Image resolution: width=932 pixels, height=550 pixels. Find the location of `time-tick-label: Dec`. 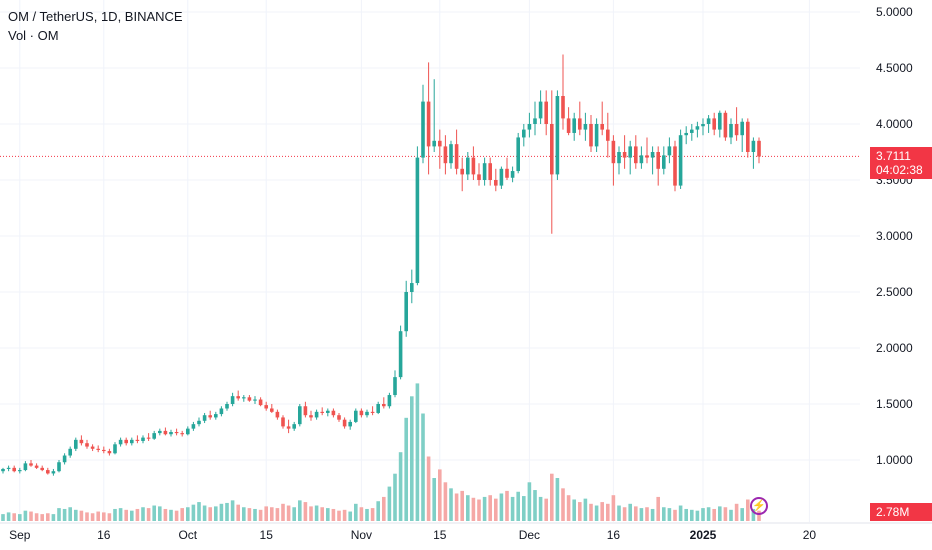

time-tick-label: Dec is located at coordinates (529, 535).